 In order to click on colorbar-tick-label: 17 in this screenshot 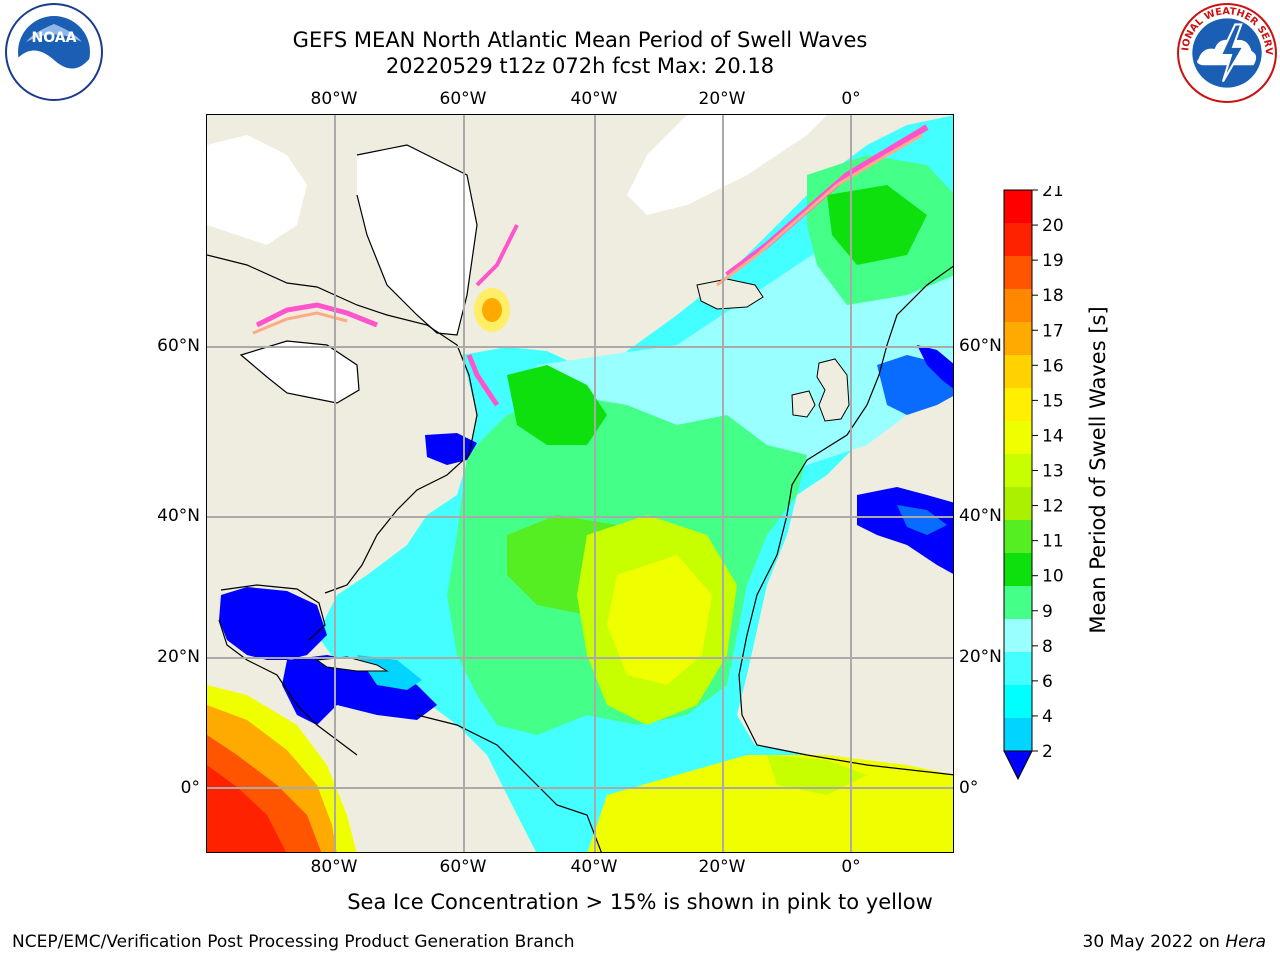, I will do `click(1053, 331)`.